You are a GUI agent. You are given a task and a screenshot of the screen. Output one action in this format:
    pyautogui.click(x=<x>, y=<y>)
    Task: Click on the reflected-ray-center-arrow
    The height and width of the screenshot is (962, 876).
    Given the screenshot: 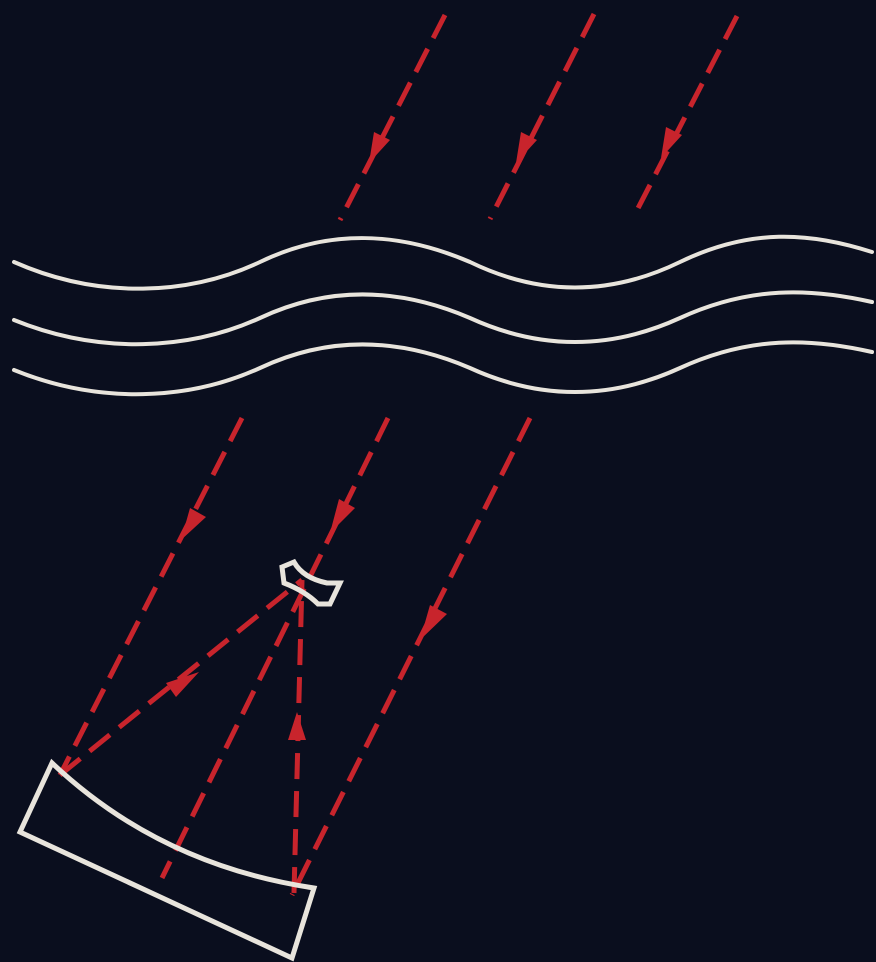 What is the action you would take?
    pyautogui.click(x=297, y=726)
    